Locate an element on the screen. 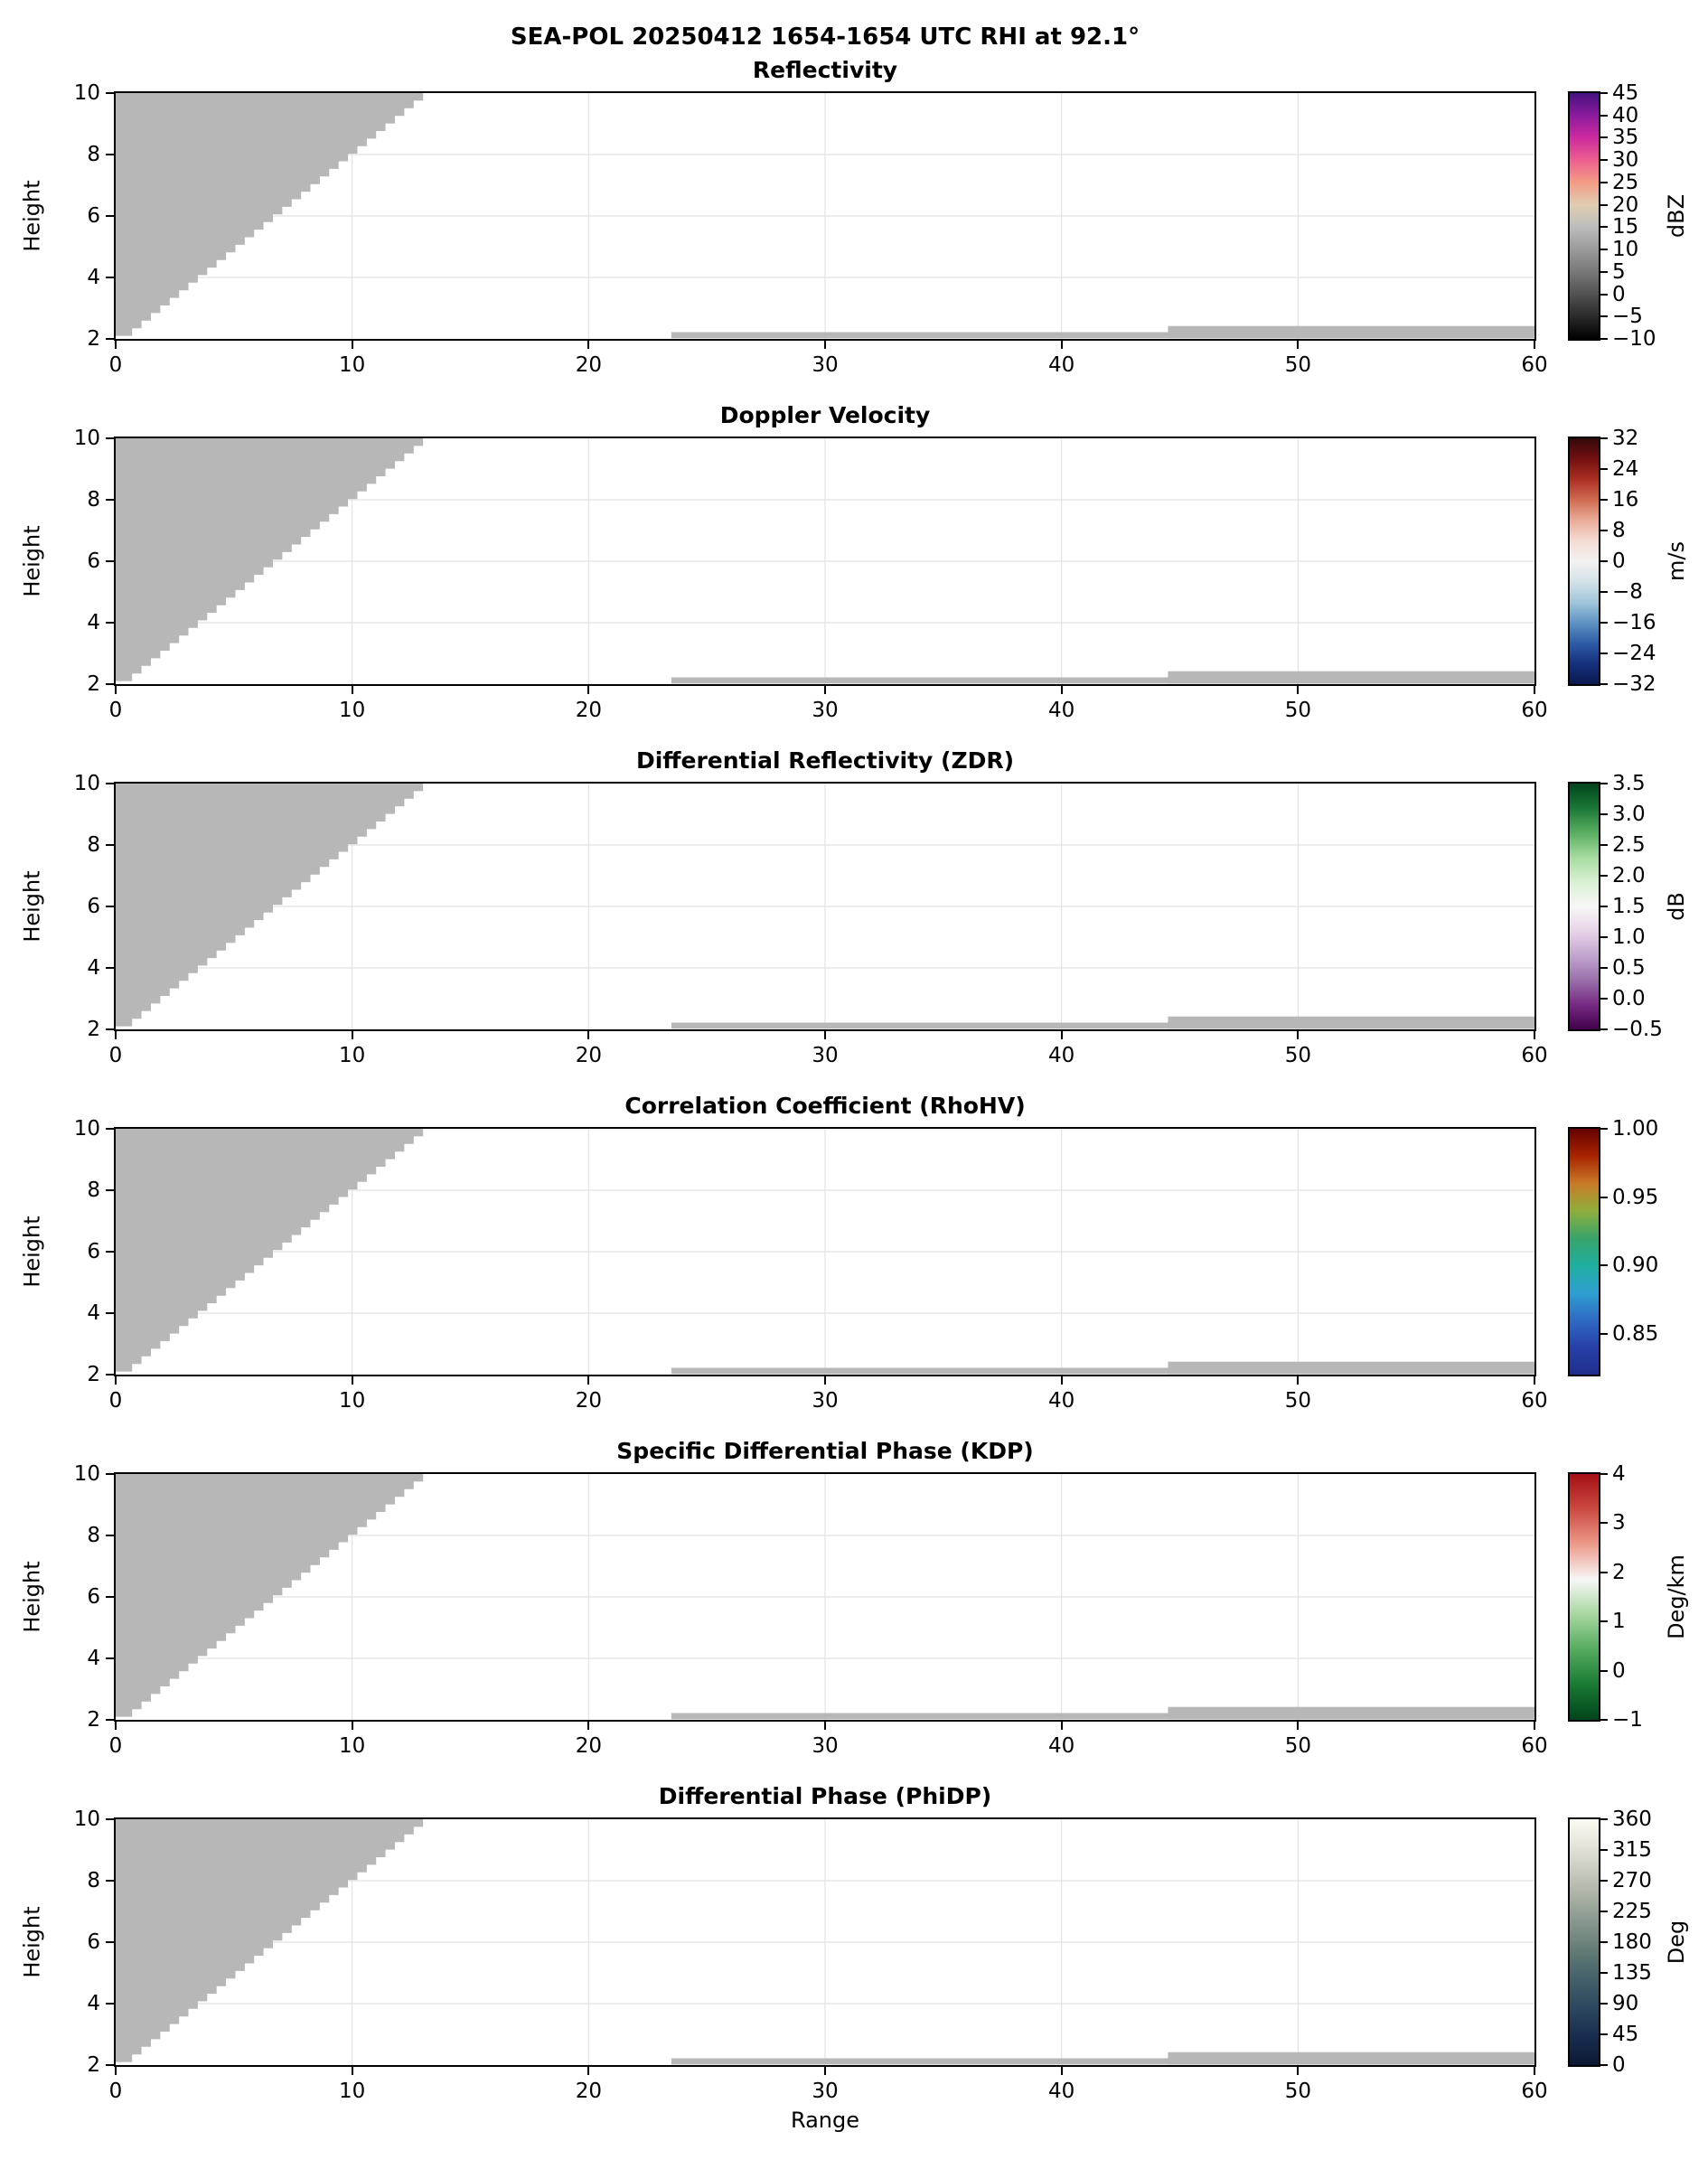 This screenshot has height=2169, width=1708. colorbar-tick-label: 180 is located at coordinates (1632, 1942).